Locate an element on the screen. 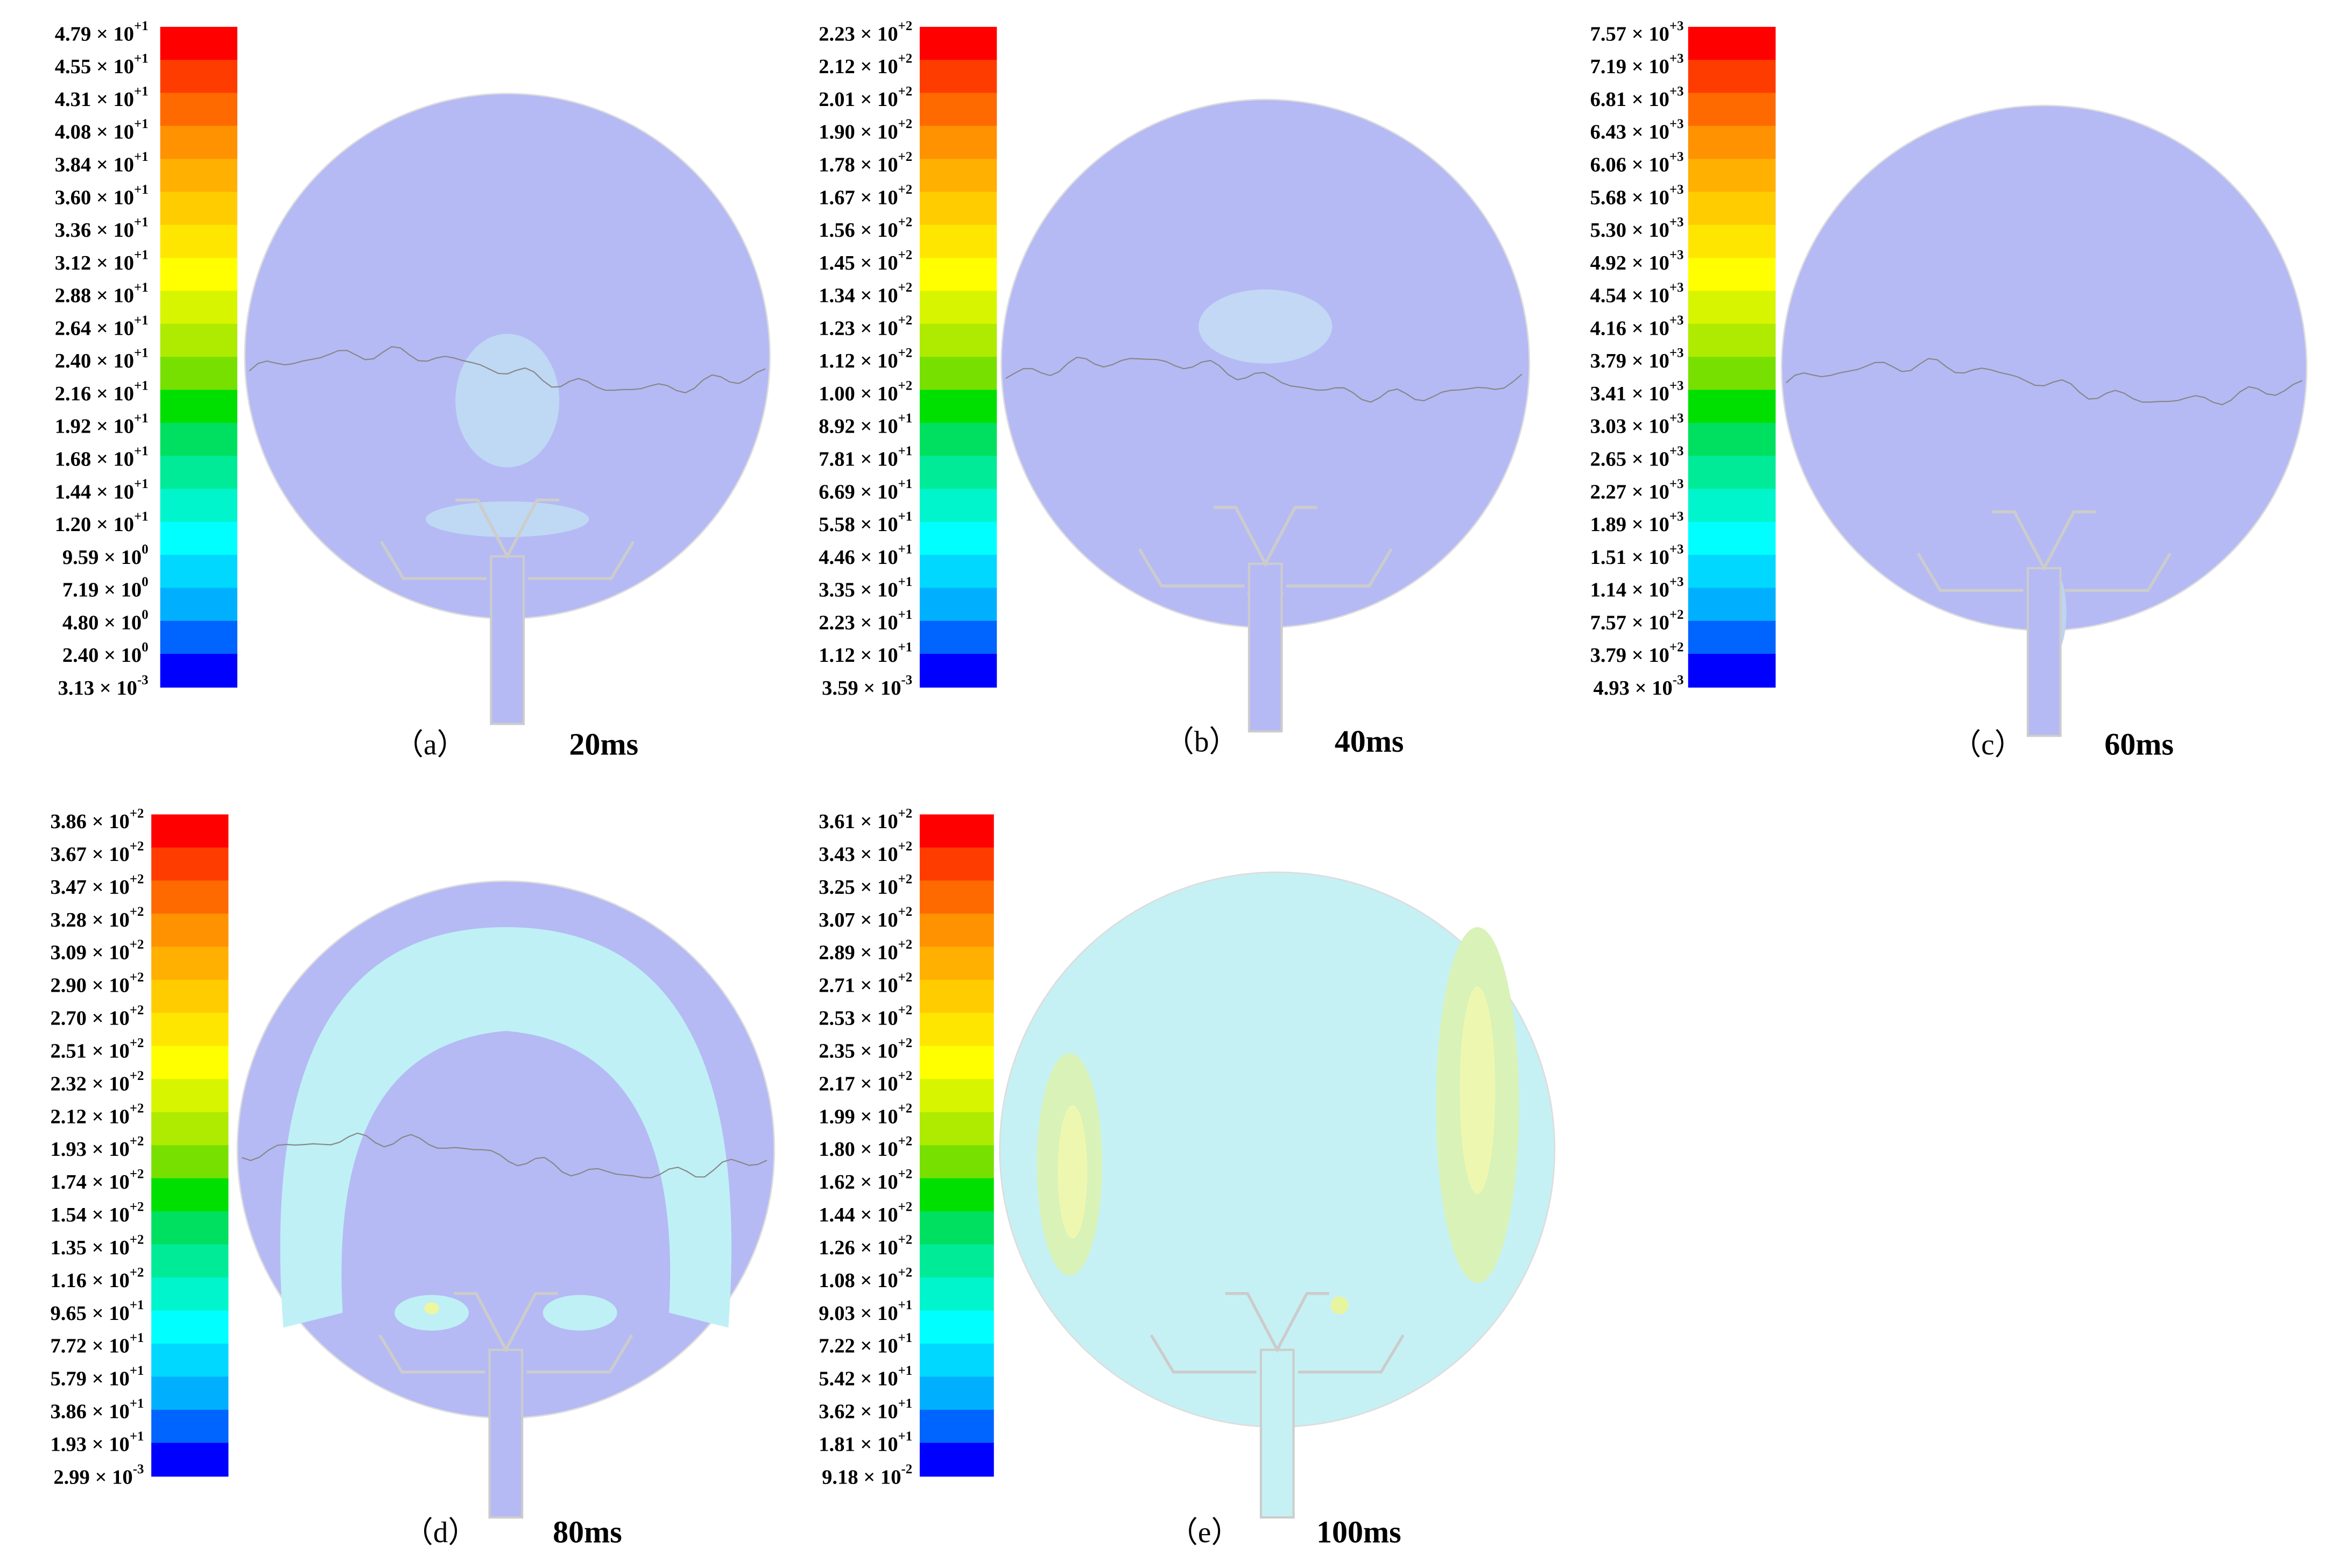 Image resolution: width=2326 pixels, height=1568 pixels. label-base: 1.93 × 10 is located at coordinates (89, 1444).